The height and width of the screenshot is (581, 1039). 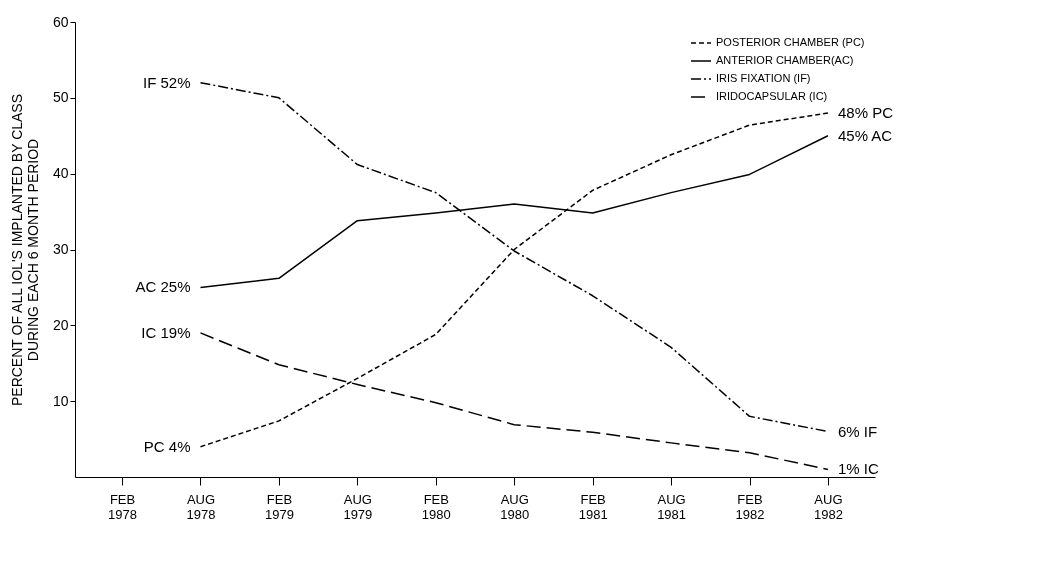 I want to click on annotation: 48% PC, so click(x=865, y=112).